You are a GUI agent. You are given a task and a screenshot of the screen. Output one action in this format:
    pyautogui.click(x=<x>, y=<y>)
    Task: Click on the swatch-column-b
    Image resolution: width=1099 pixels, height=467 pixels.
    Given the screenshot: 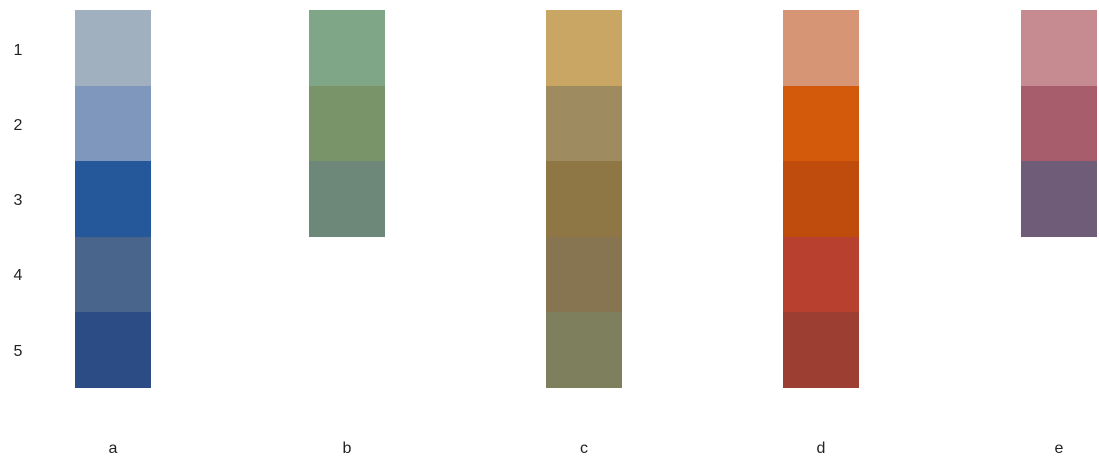 What is the action you would take?
    pyautogui.click(x=347, y=123)
    